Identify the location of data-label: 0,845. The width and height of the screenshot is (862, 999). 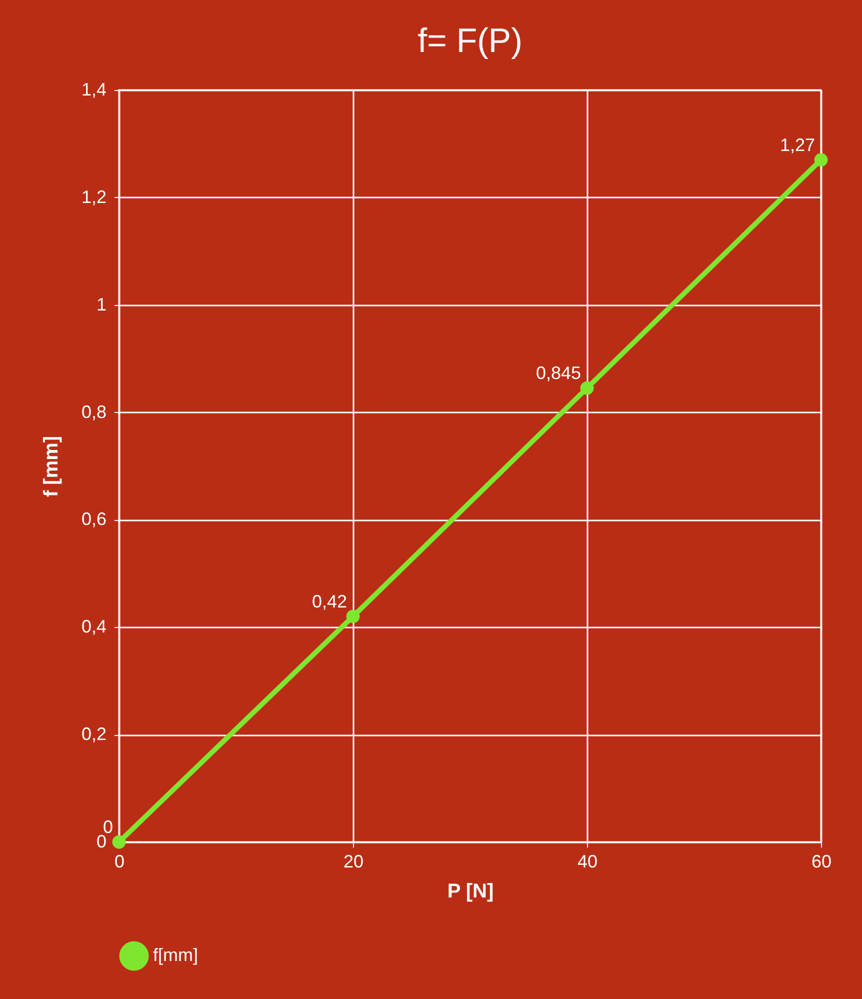
(558, 373).